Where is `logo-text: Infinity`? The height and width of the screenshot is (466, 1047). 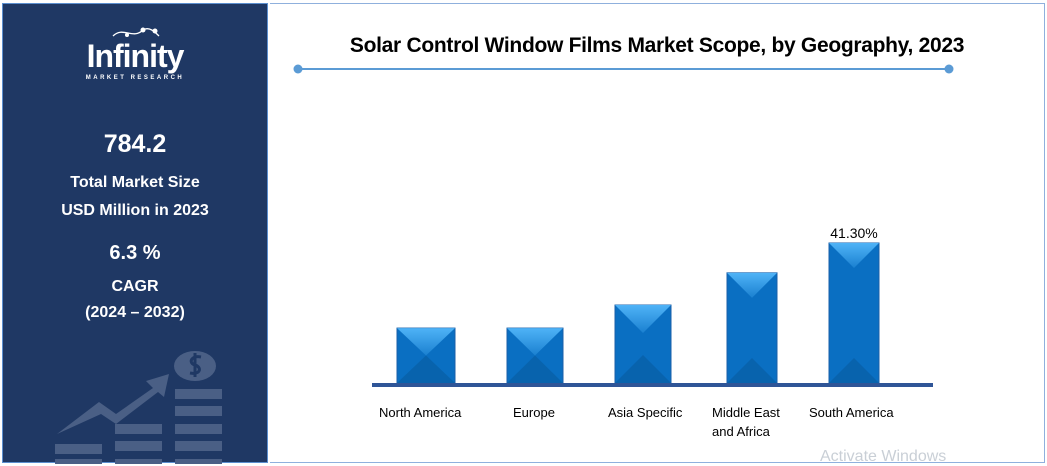
logo-text: Infinity is located at coordinates (135, 56).